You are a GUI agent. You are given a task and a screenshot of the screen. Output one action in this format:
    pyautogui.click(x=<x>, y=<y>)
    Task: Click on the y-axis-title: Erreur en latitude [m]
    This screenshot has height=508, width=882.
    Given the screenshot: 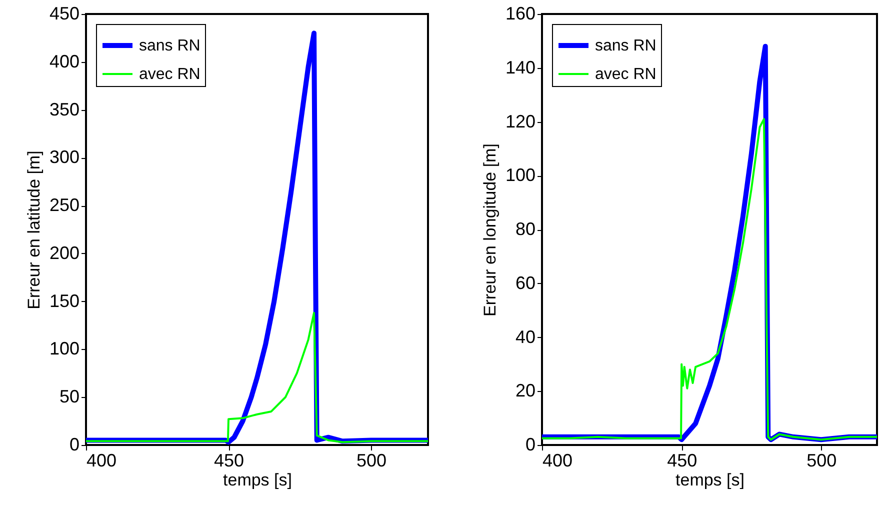 What is the action you would take?
    pyautogui.click(x=34, y=230)
    